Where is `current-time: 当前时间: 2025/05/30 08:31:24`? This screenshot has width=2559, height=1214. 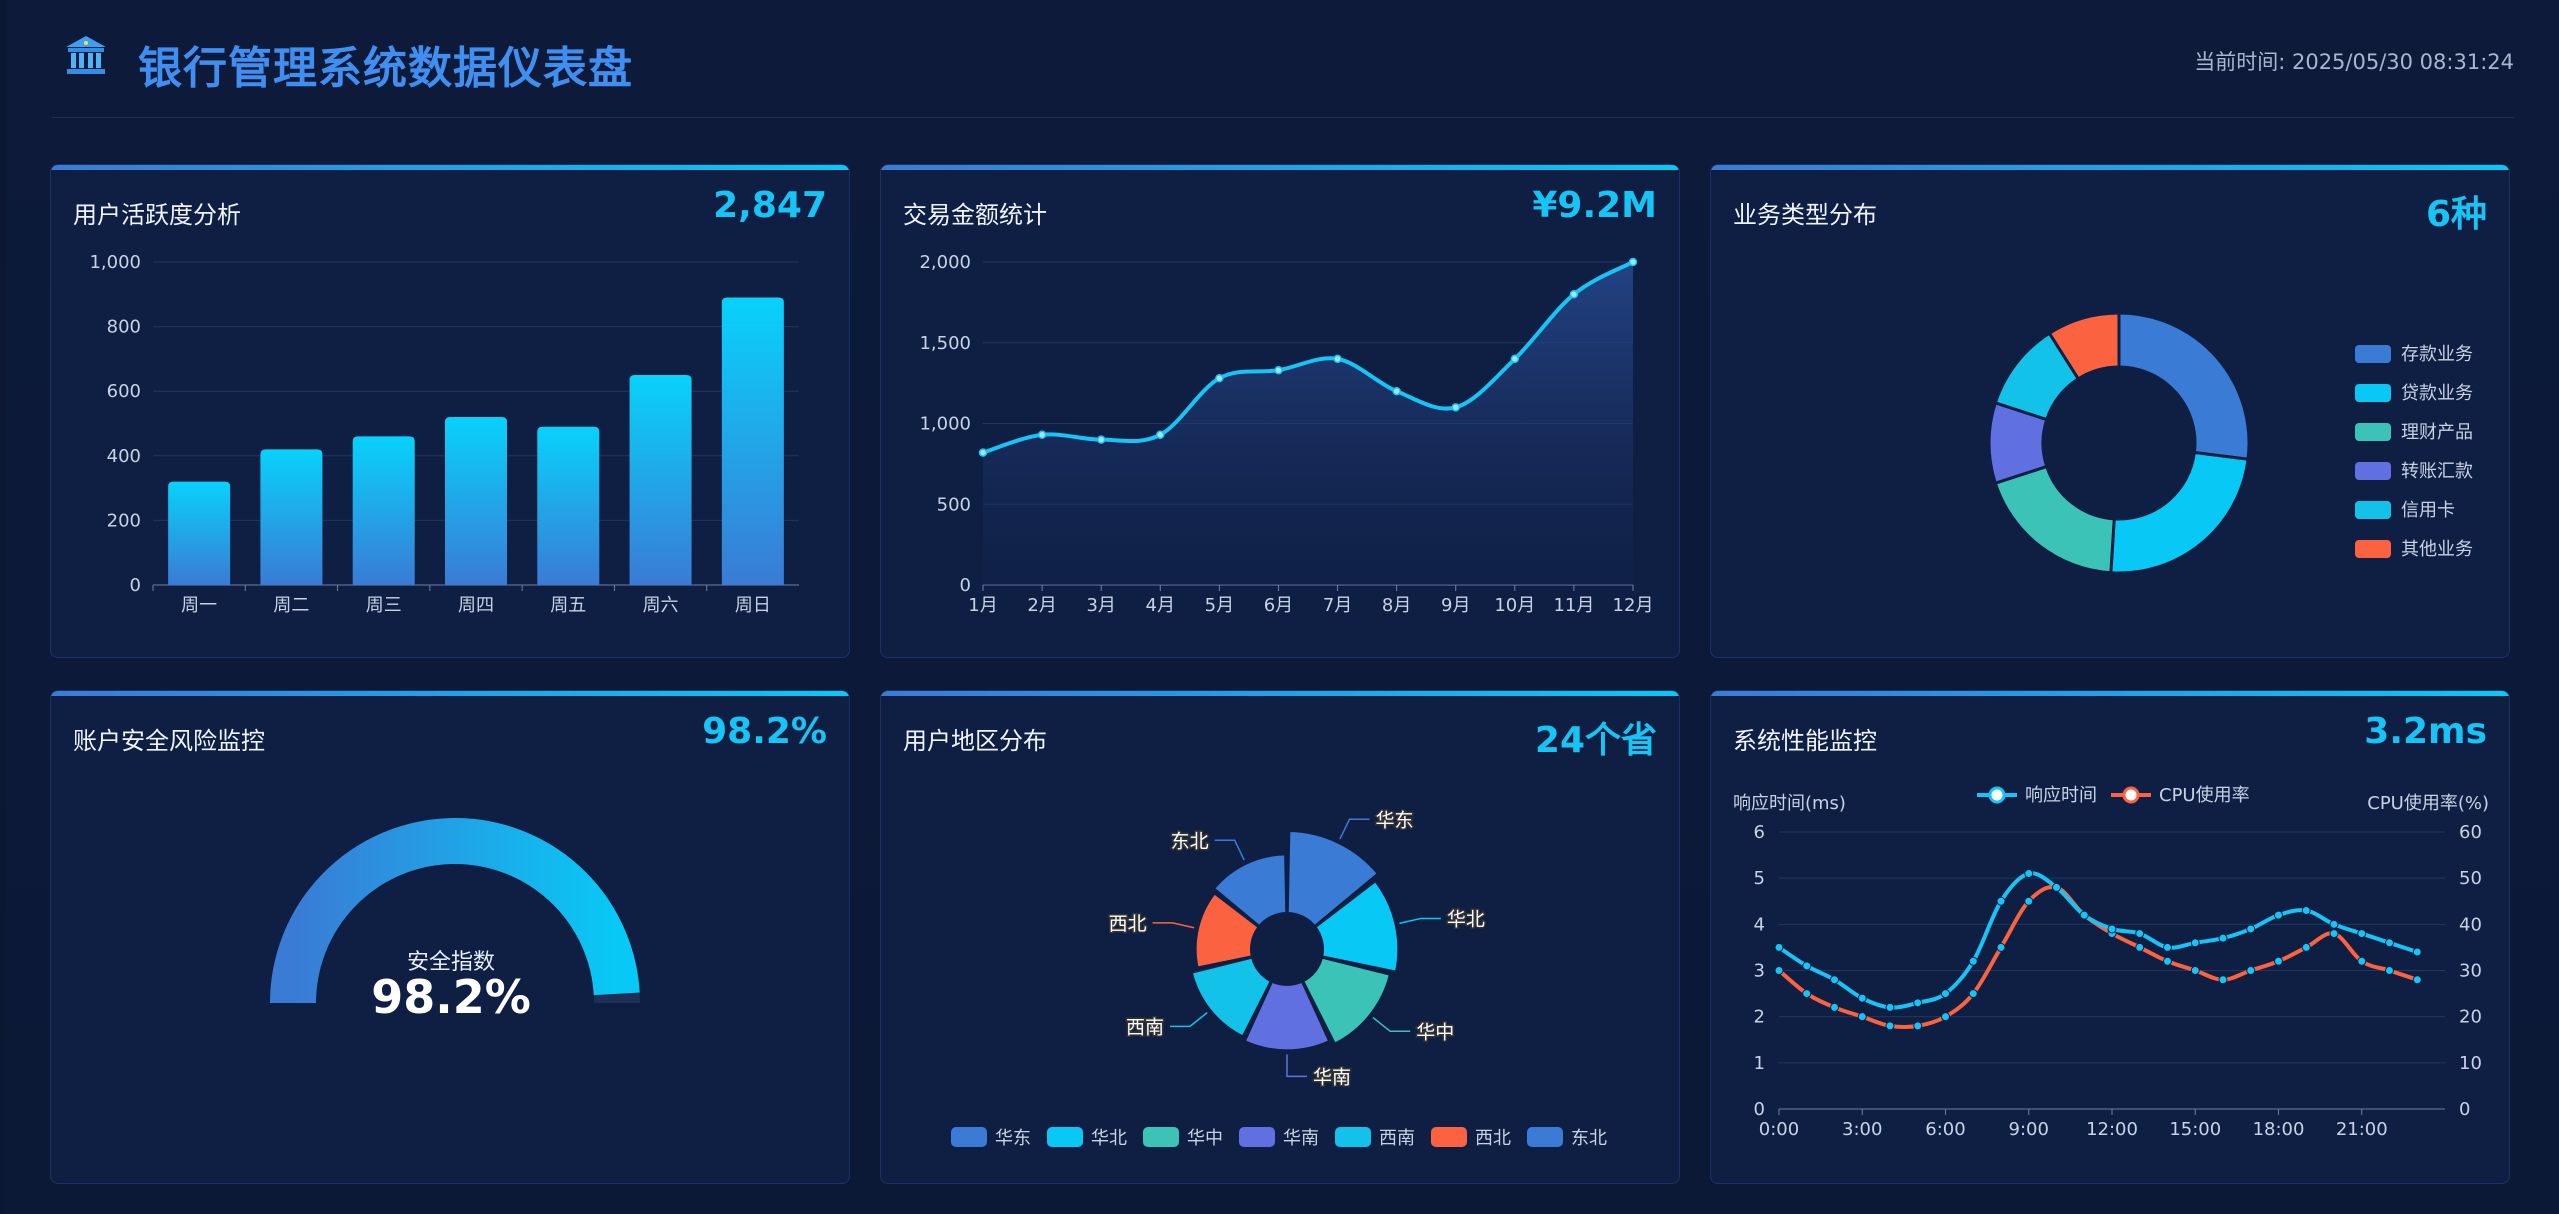
current-time: 当前时间: 2025/05/30 08:31:24 is located at coordinates (2354, 62).